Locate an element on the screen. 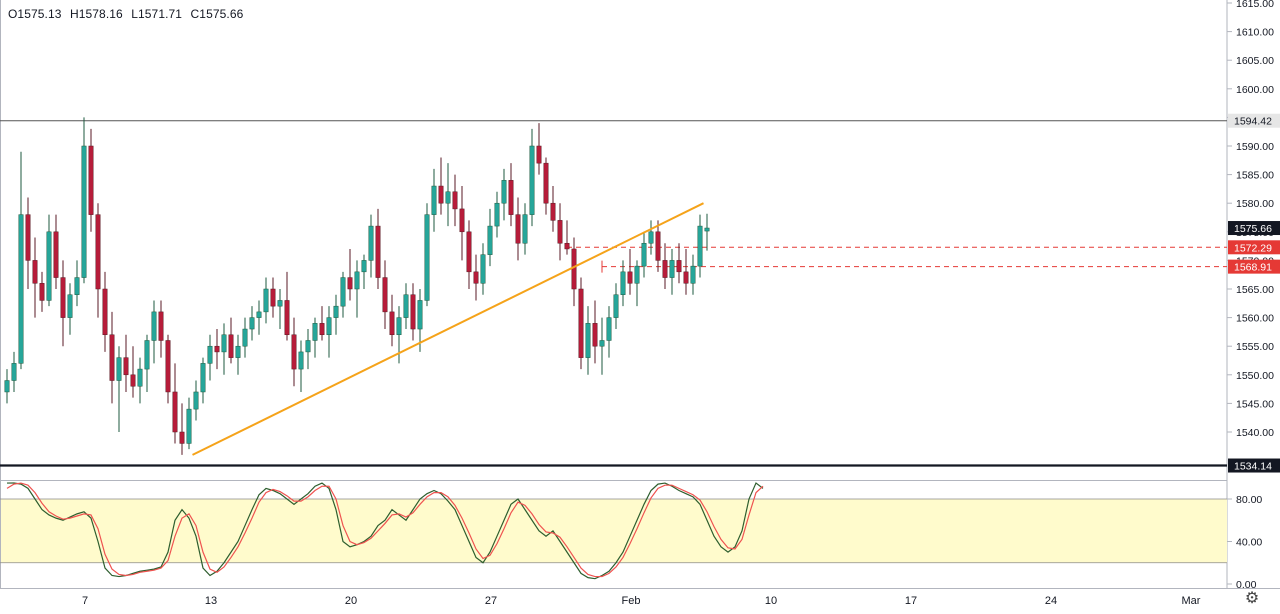  time-tick-label: 17 is located at coordinates (911, 601).